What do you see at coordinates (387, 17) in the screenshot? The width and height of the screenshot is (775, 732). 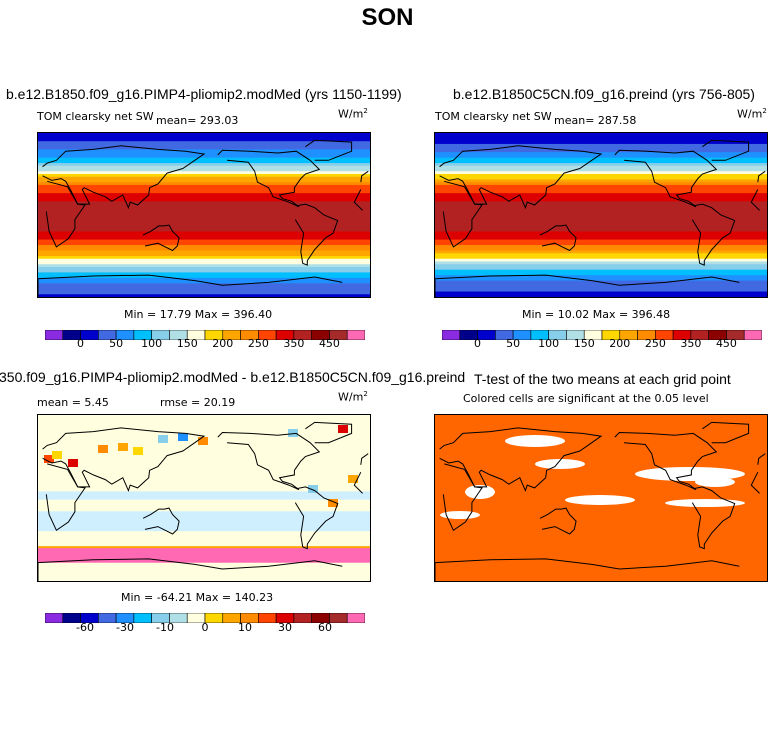 I see `page-title: SON` at bounding box center [387, 17].